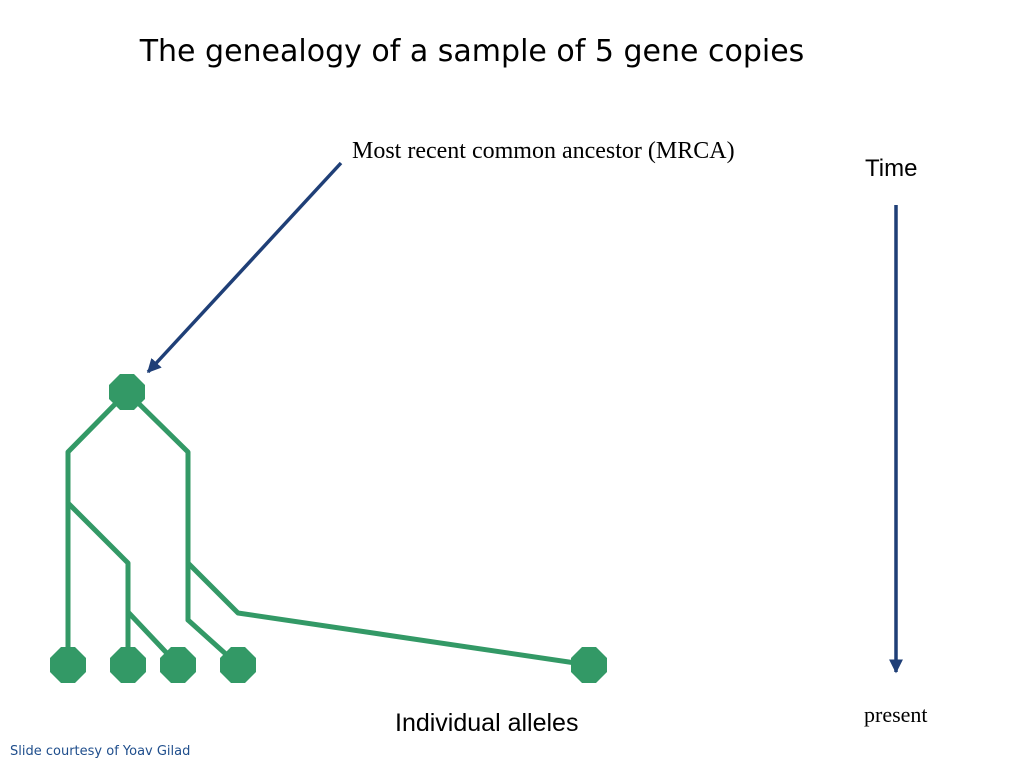 The height and width of the screenshot is (768, 1024). What do you see at coordinates (244, 267) in the screenshot?
I see `mrca-pointer-arrow` at bounding box center [244, 267].